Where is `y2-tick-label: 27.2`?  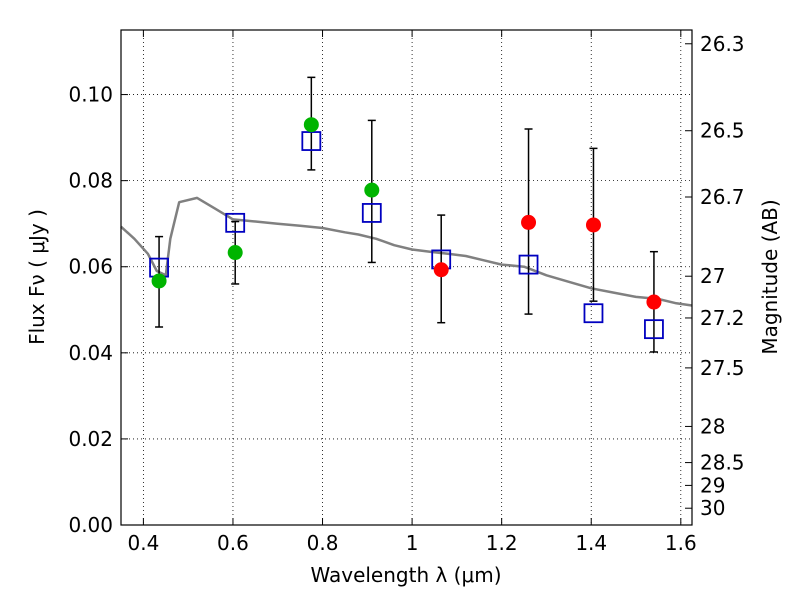 y2-tick-label: 27.2 is located at coordinates (722, 318).